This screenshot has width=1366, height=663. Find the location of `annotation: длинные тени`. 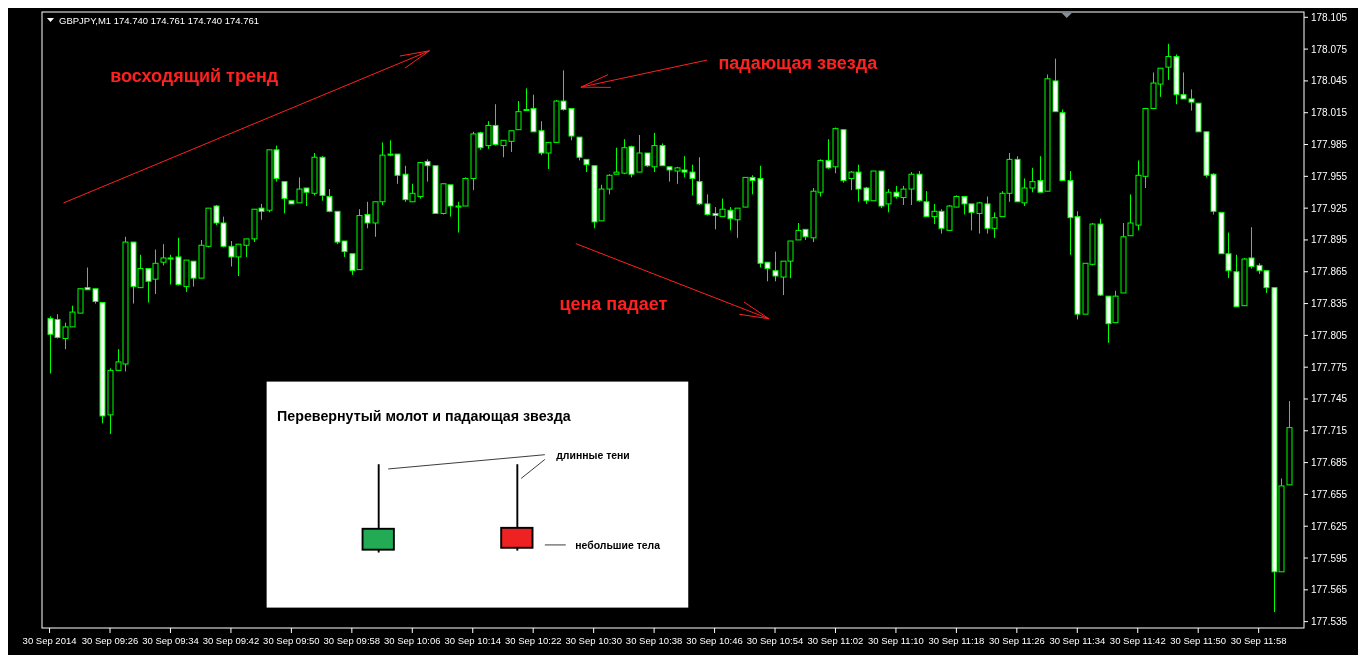

annotation: длинные тени is located at coordinates (593, 456).